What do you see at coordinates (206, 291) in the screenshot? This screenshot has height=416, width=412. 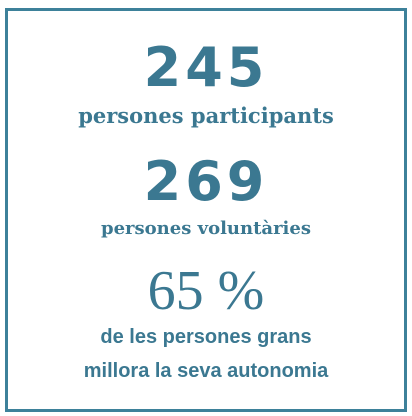 I see `stat-value: 65 %` at bounding box center [206, 291].